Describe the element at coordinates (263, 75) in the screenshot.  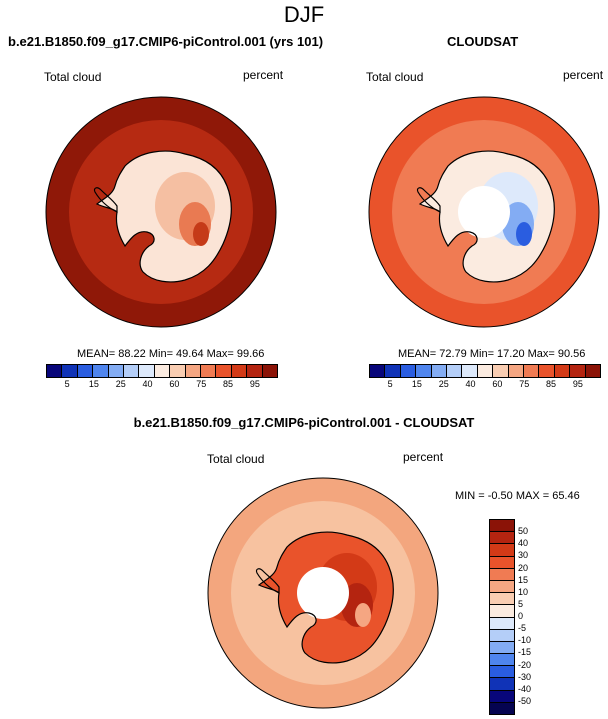
I see `panel-1-units-label: percent` at that location.